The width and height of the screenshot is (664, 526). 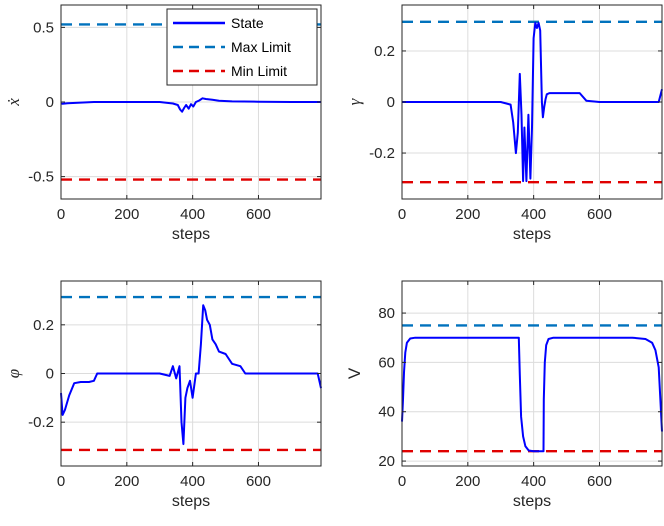 I want to click on plot-area, so click(x=532, y=373).